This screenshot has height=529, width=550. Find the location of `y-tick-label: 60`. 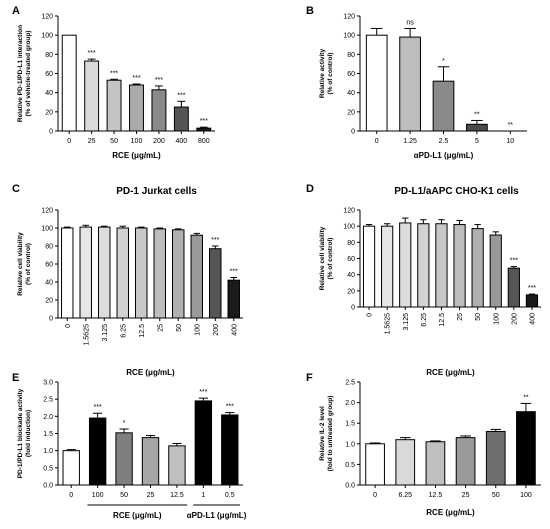

y-tick-label: 60 is located at coordinates (49, 74).